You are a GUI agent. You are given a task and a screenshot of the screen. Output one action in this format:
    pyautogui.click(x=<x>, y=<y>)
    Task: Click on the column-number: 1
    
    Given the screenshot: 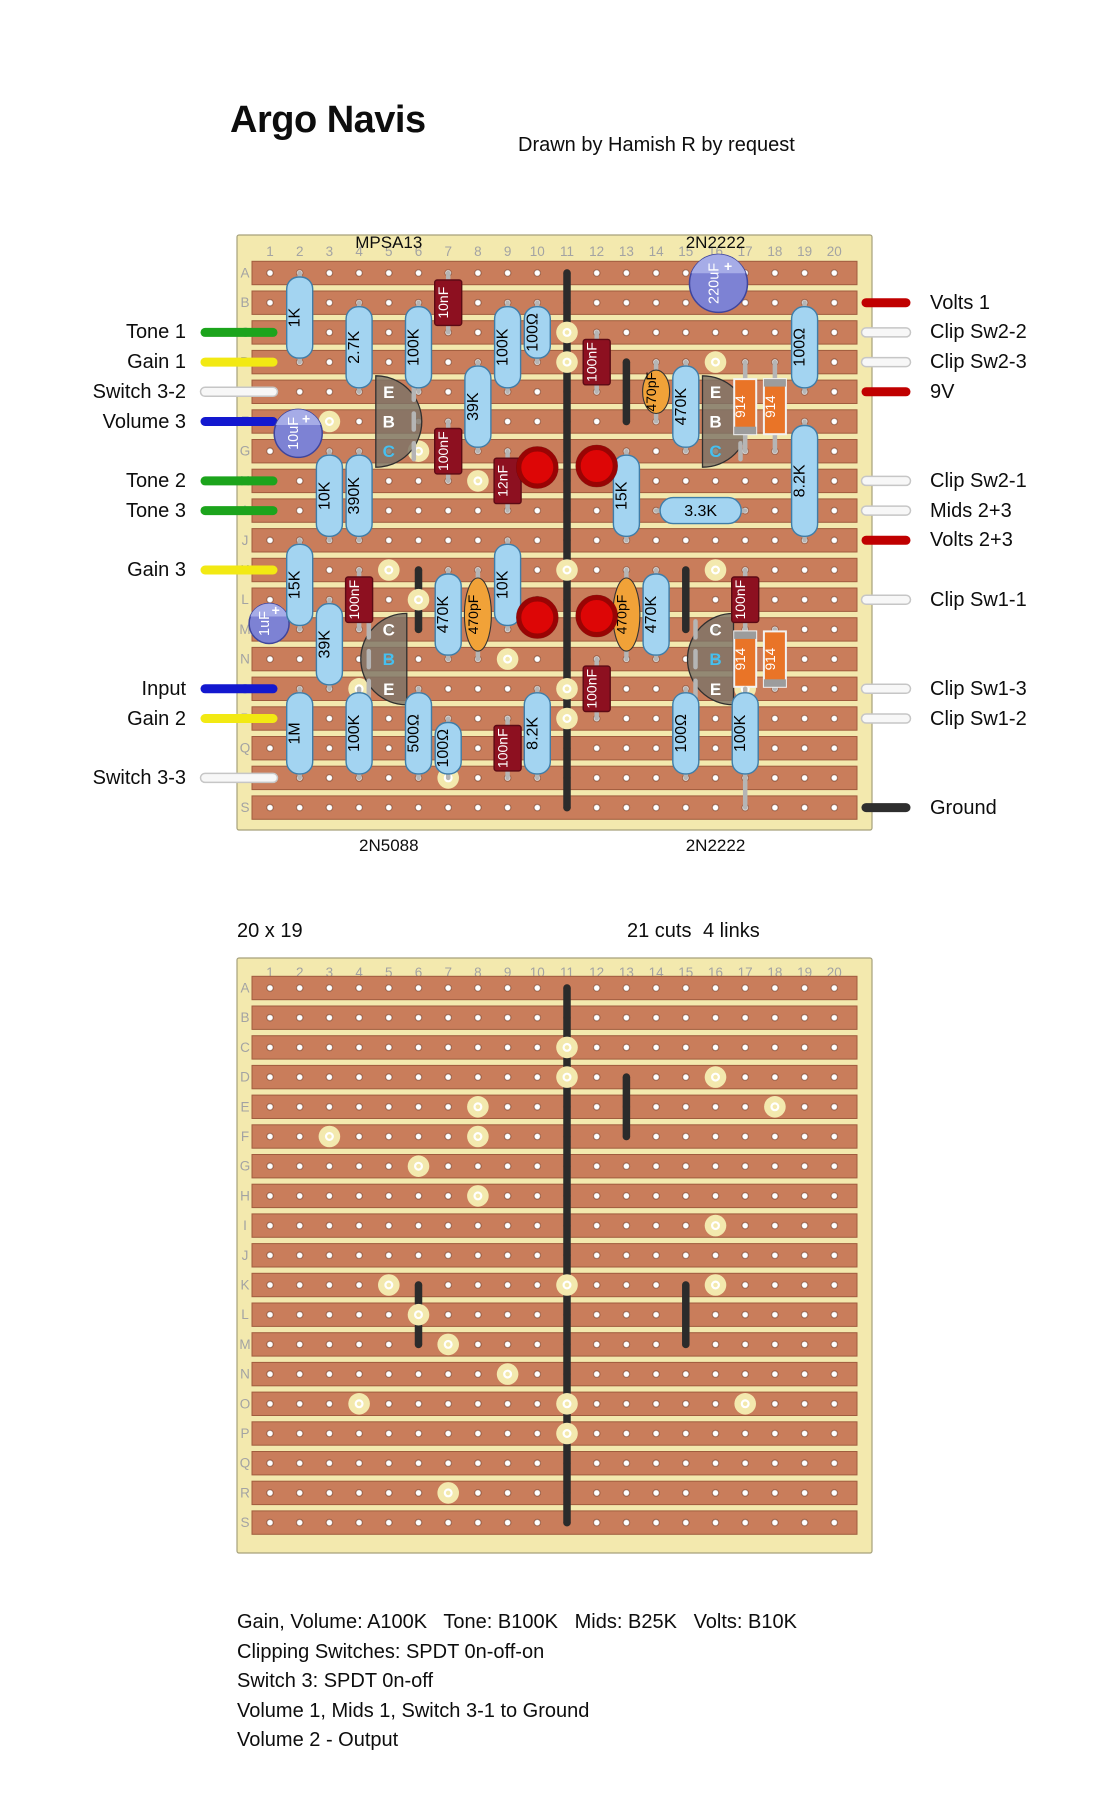 What is the action you would take?
    pyautogui.click(x=270, y=972)
    